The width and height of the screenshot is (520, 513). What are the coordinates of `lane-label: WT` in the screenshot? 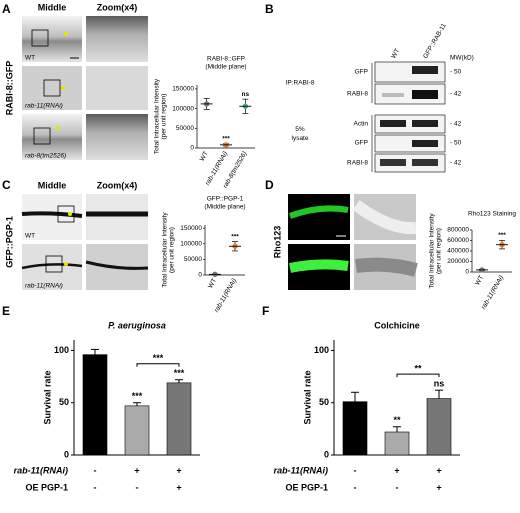 It's located at (395, 54).